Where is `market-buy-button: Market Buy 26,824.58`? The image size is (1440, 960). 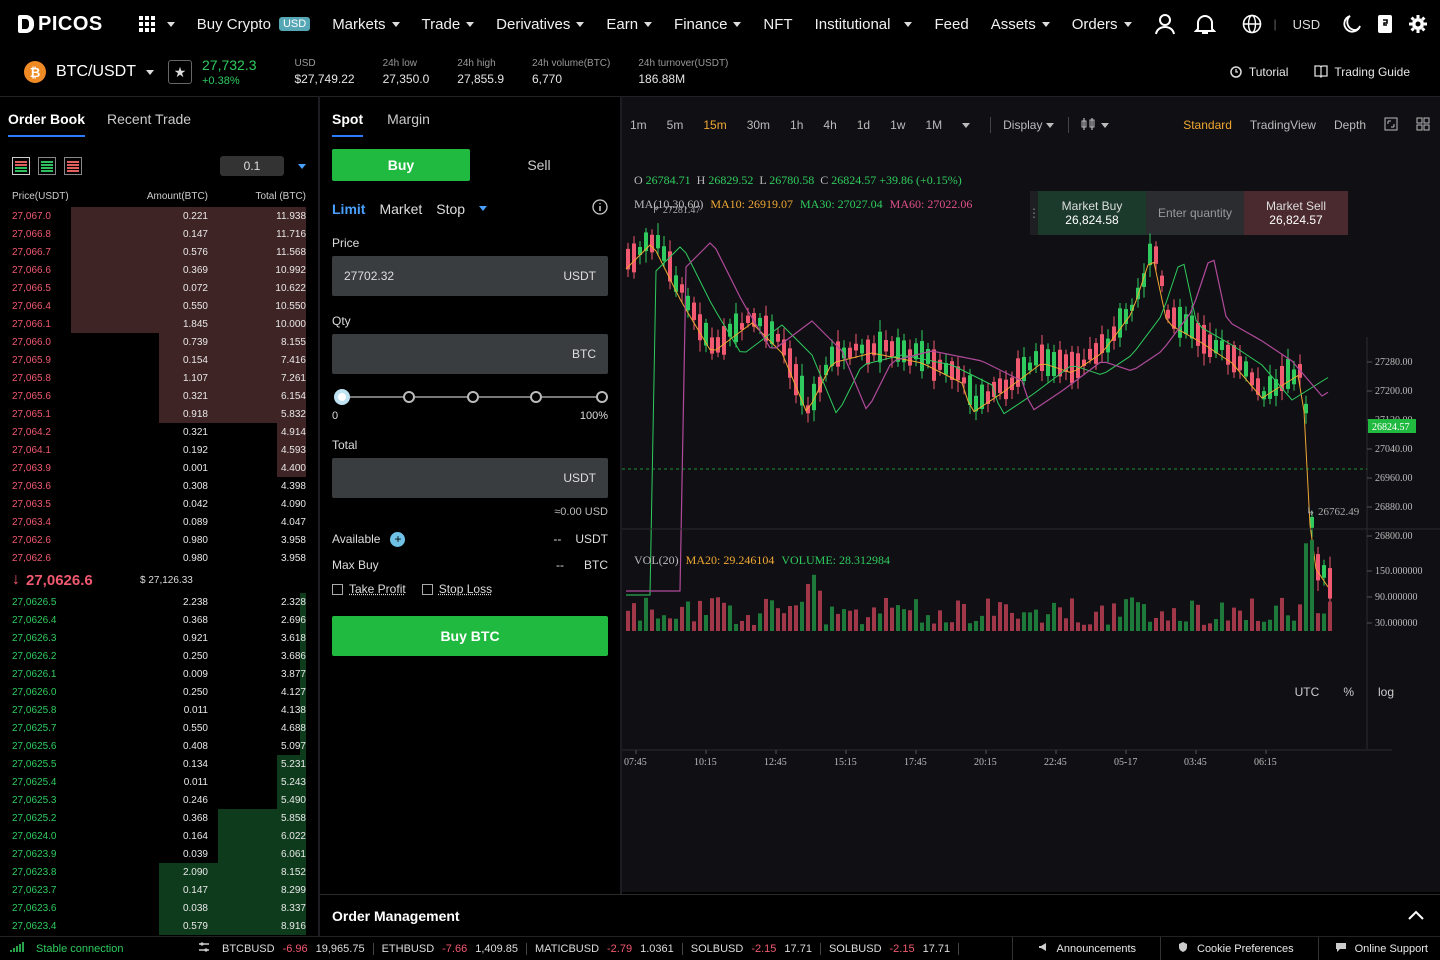
market-buy-button: Market Buy 26,824.58 is located at coordinates (1092, 213).